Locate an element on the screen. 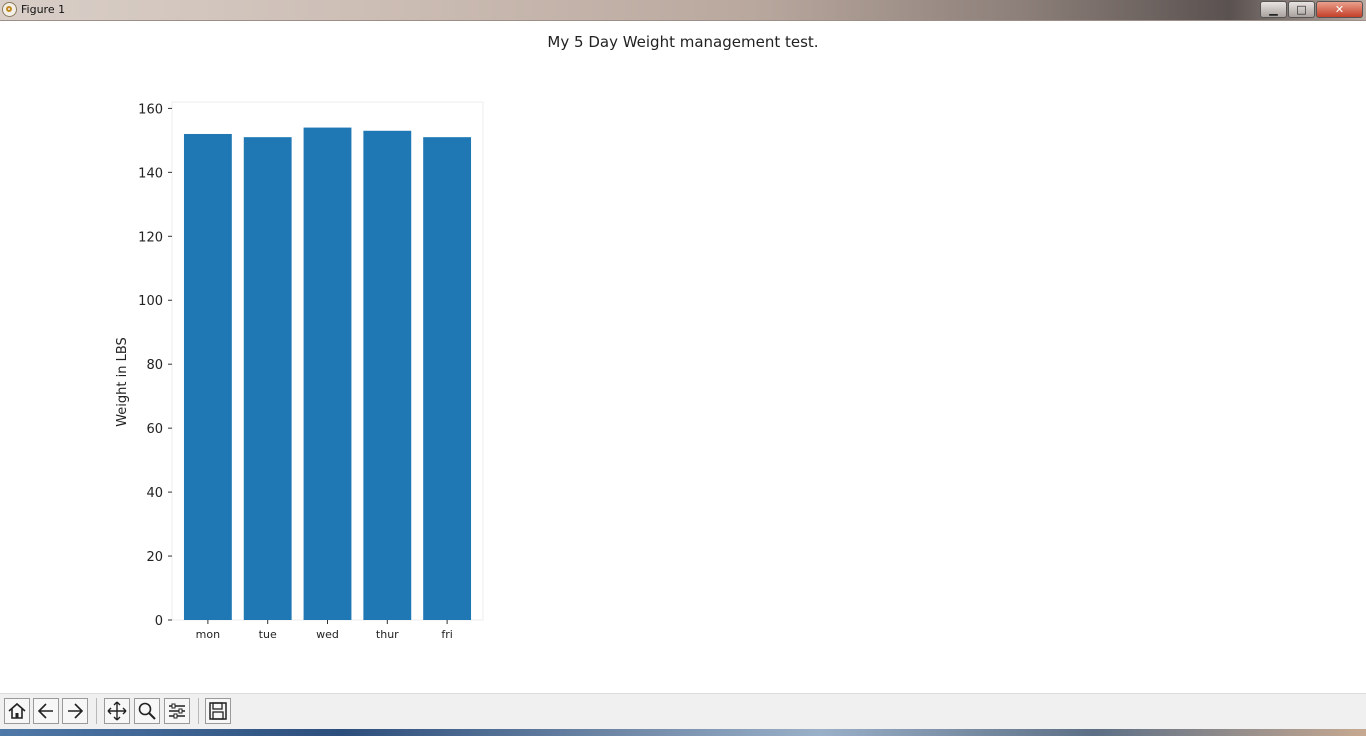 The width and height of the screenshot is (1366, 736). chart-title: My 5 Day Weight management test. is located at coordinates (682, 42).